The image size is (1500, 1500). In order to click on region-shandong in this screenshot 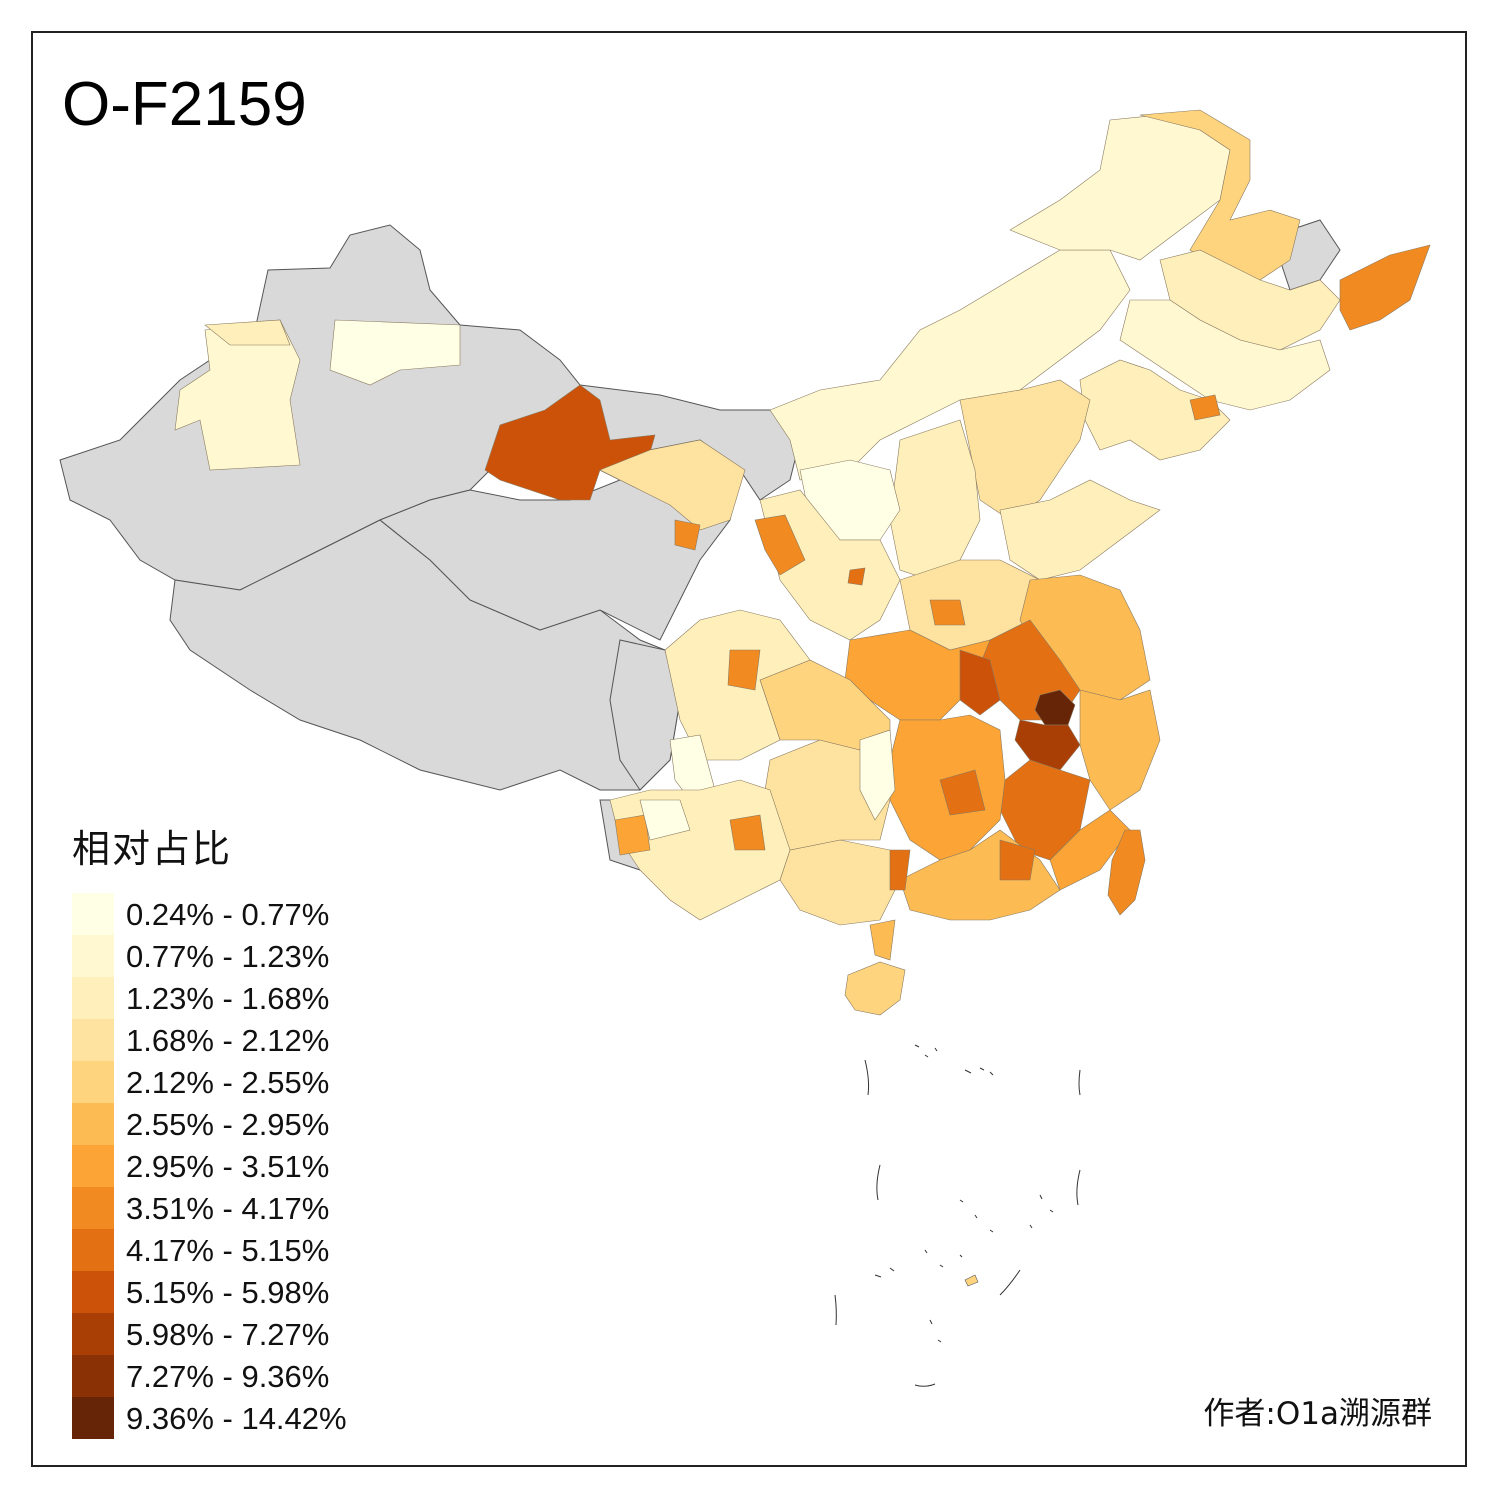, I will do `click(1080, 530)`.